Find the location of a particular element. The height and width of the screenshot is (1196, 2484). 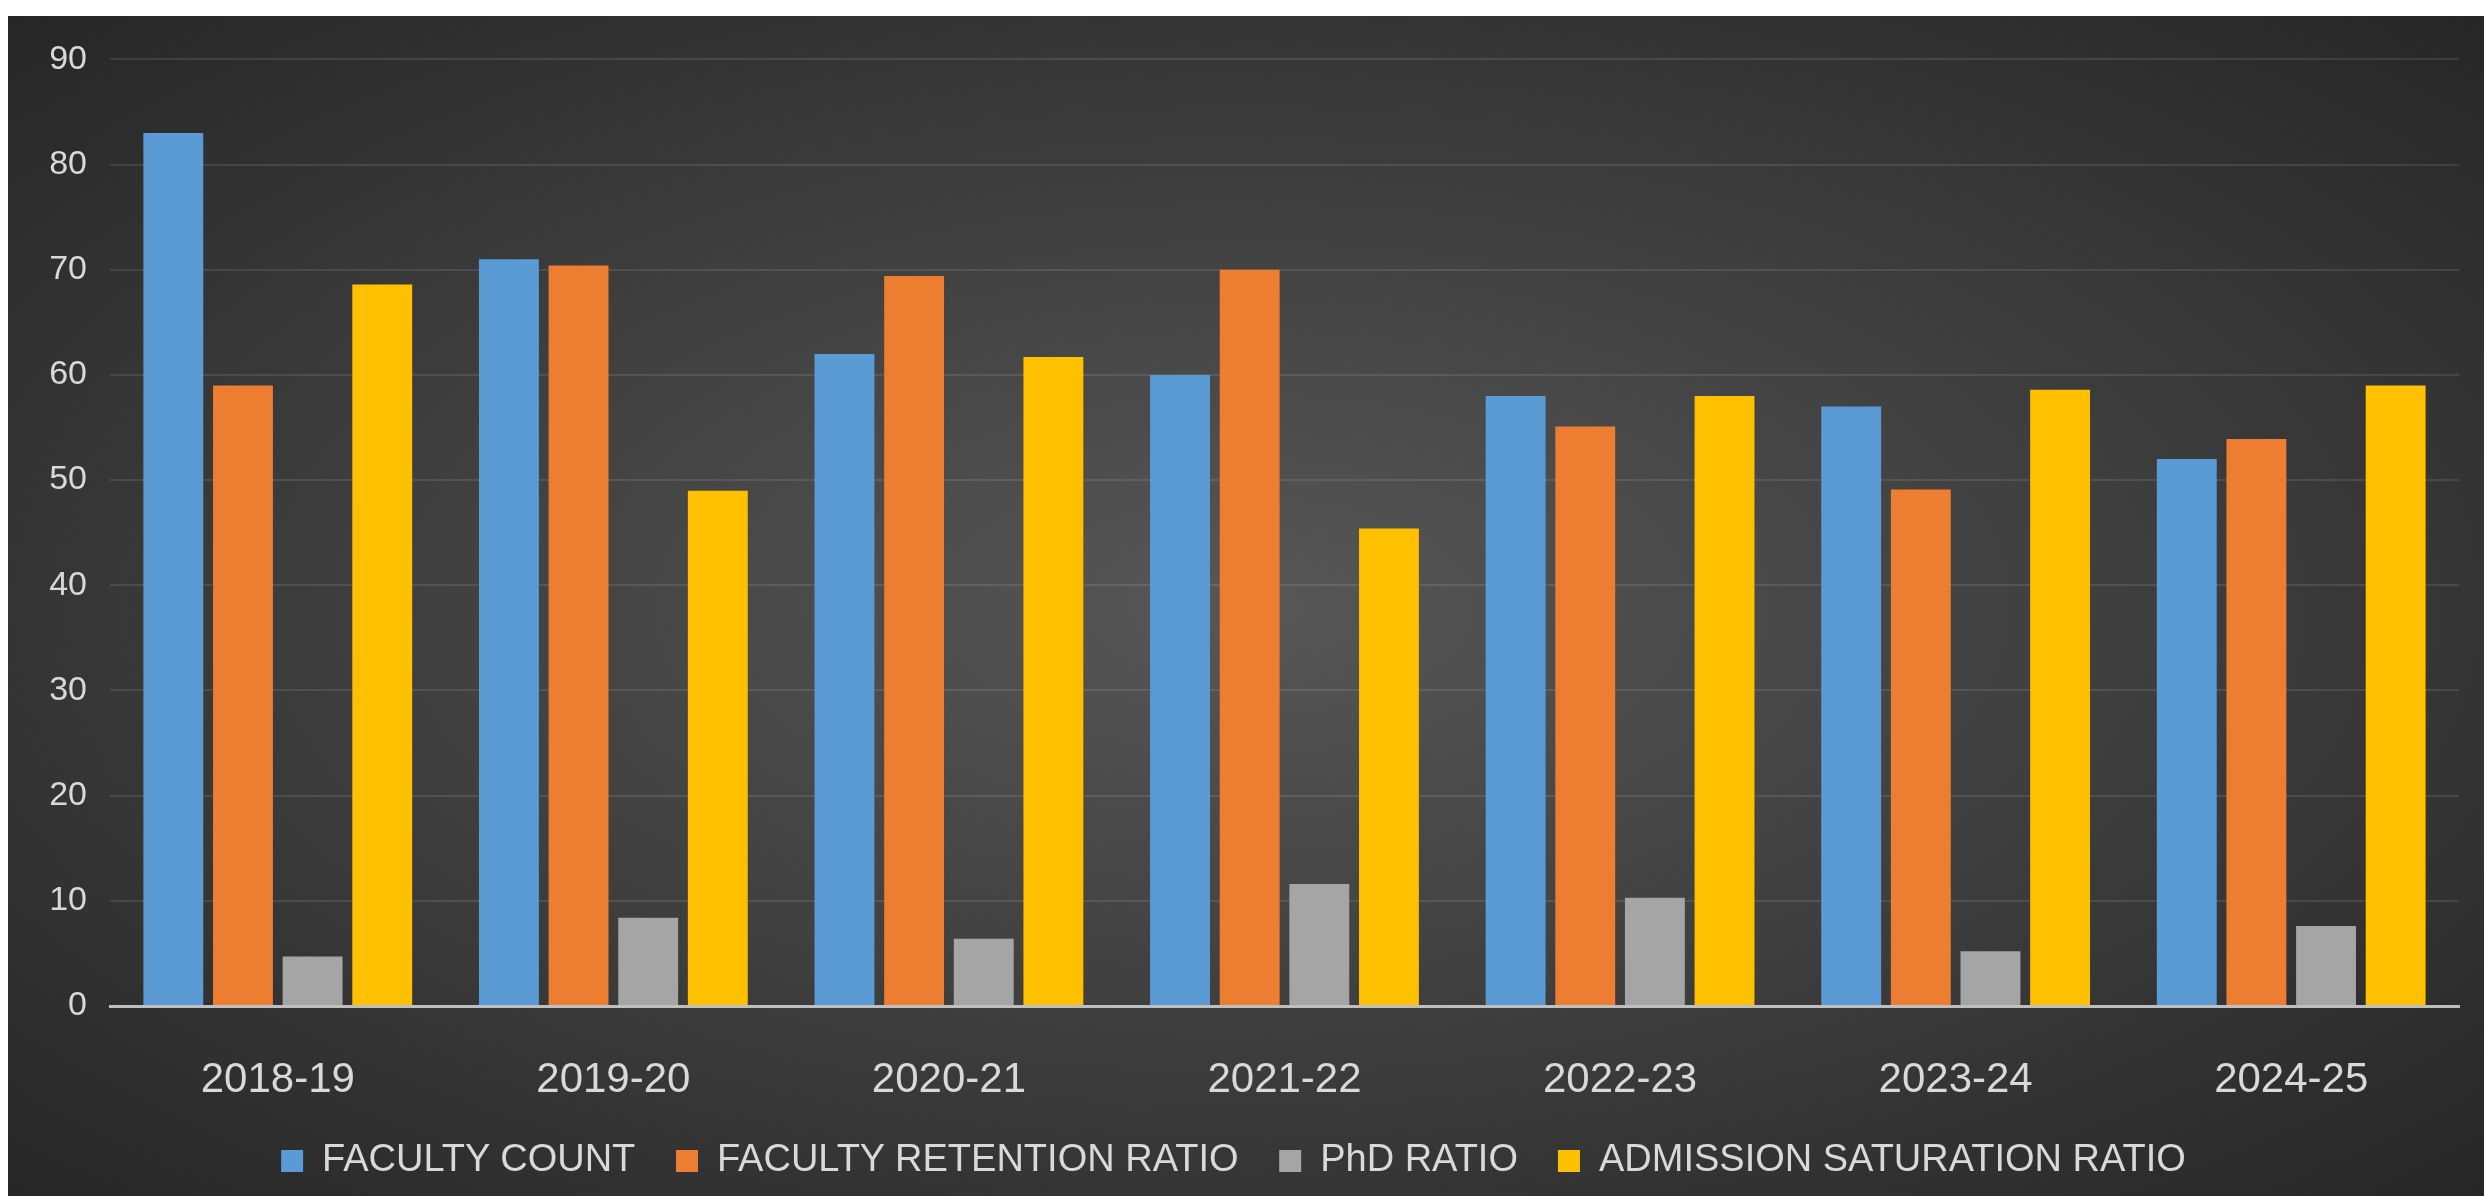

legend-label: ADMISSION SATURATION RATIO is located at coordinates (1892, 1158).